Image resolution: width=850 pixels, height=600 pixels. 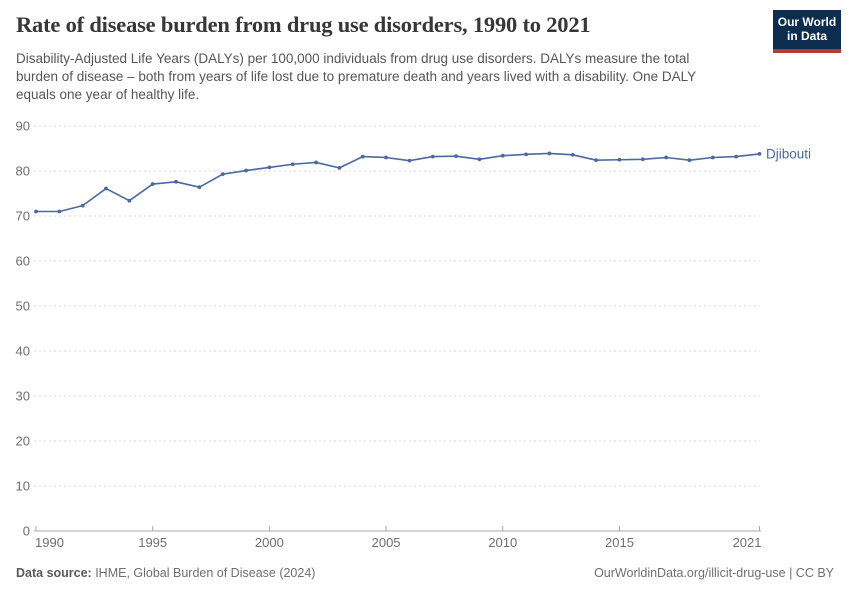 What do you see at coordinates (619, 159) in the screenshot?
I see `data-point-2015` at bounding box center [619, 159].